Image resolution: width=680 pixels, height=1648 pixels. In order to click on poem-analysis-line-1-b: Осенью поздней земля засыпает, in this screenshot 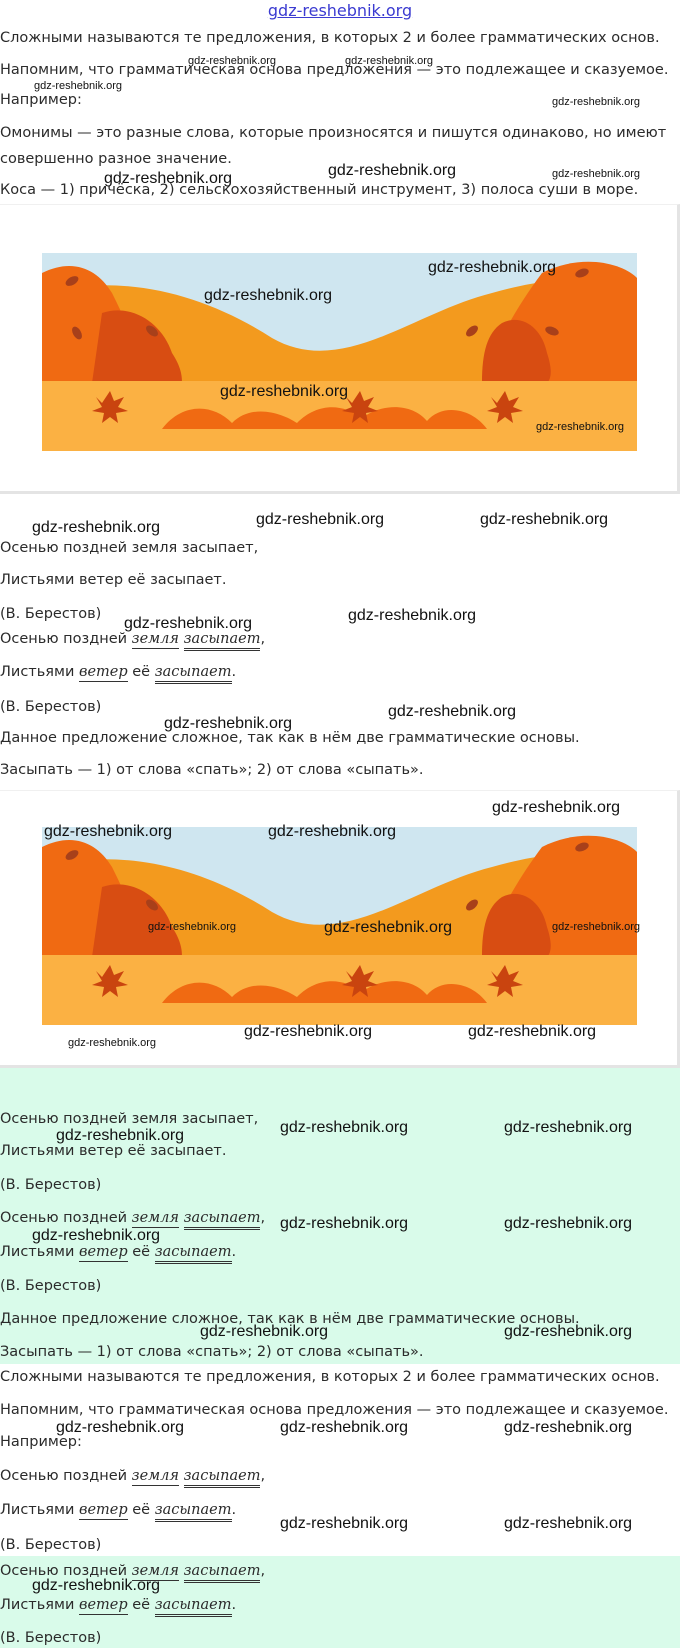, I will do `click(133, 1219)`.